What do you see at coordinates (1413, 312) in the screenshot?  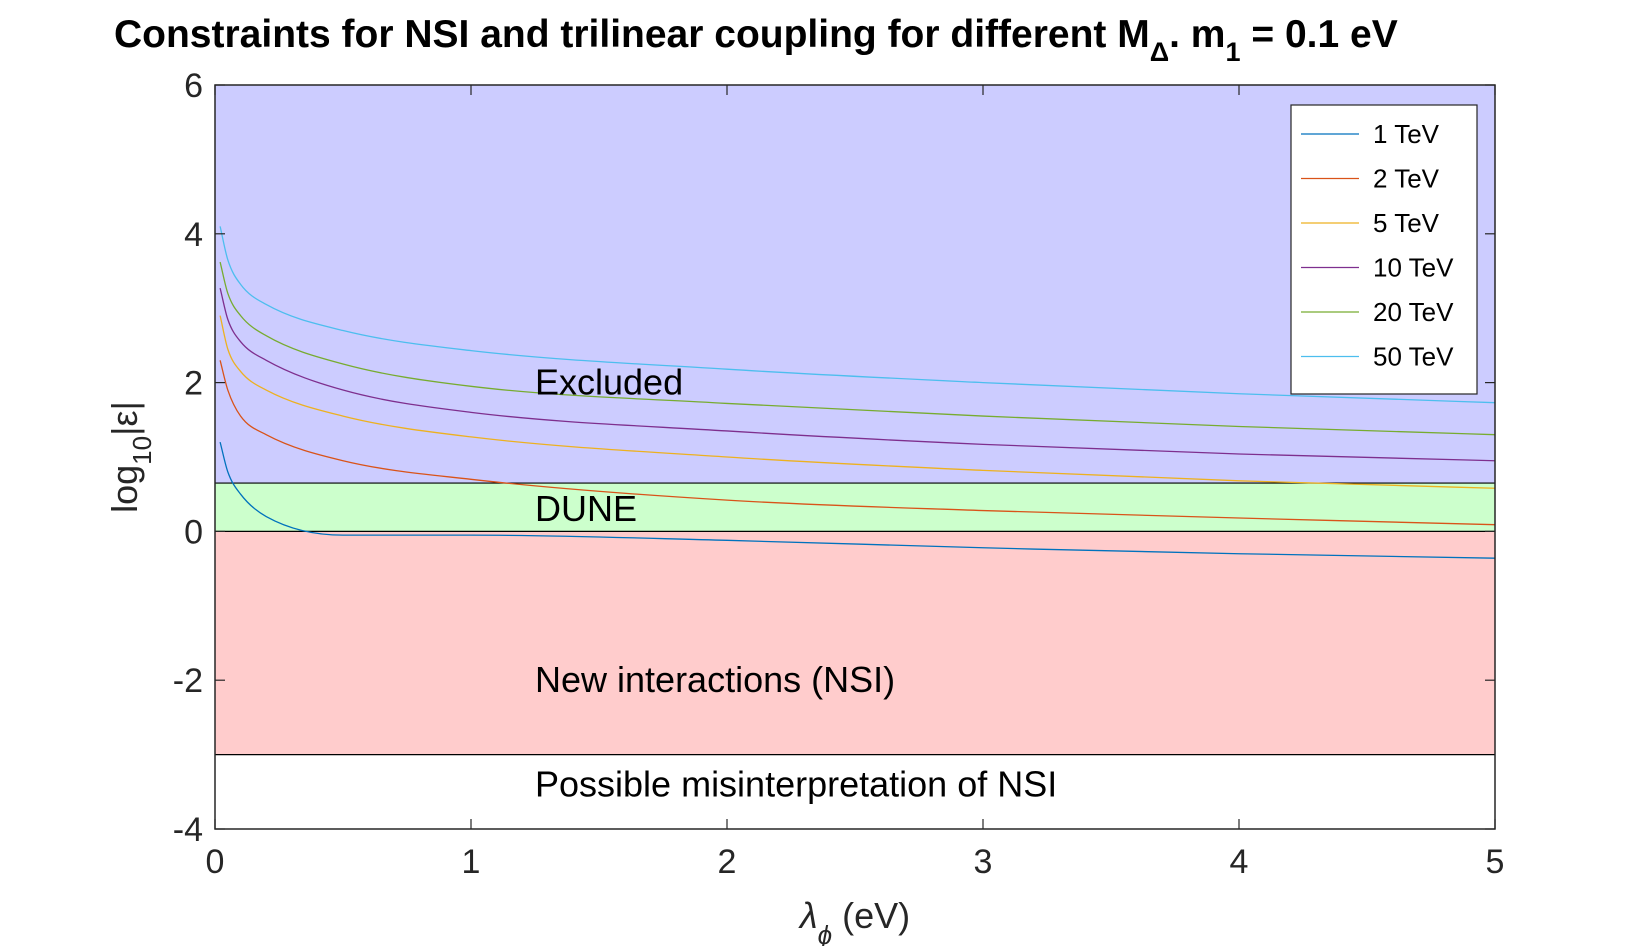 I see `legend-entry-label: 20 TeV` at bounding box center [1413, 312].